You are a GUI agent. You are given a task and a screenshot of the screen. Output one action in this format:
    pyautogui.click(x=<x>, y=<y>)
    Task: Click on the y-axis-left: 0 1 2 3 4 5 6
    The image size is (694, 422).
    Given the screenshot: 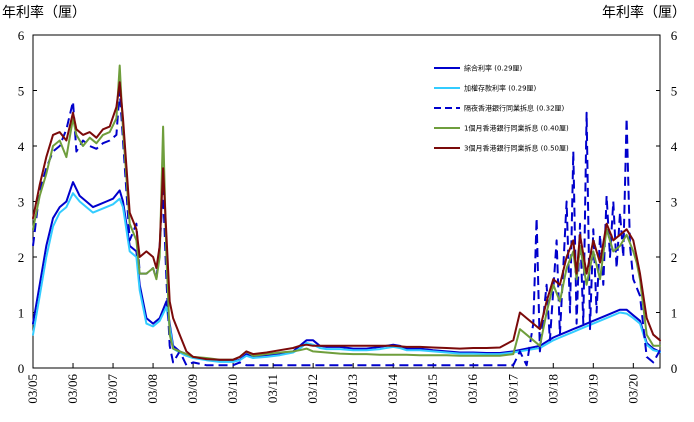 What is the action you would take?
    pyautogui.click(x=27, y=202)
    